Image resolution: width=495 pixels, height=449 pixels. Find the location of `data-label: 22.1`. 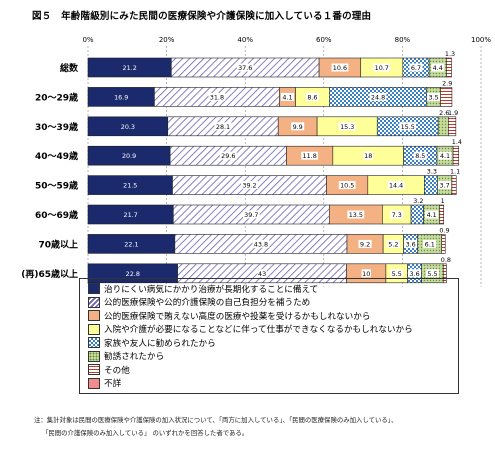

data-label: 22.1 is located at coordinates (131, 244).